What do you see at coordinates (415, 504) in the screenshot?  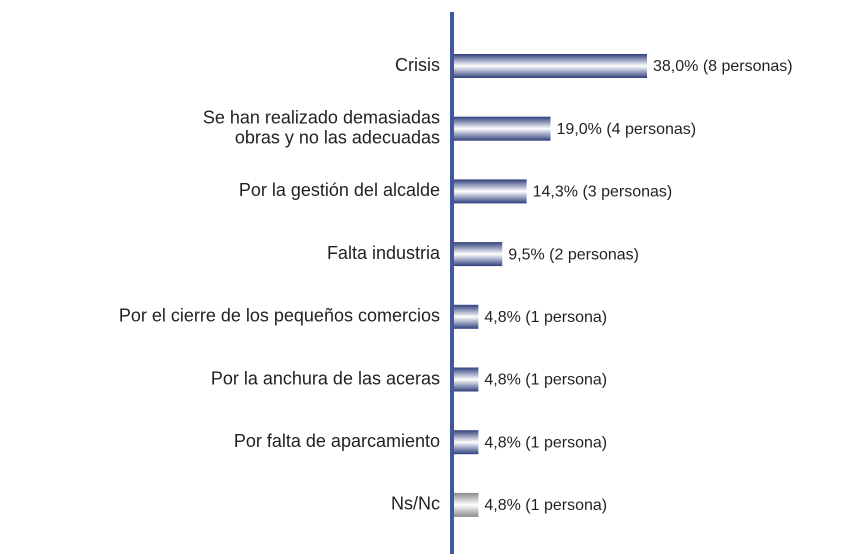 I see `category-label: Ns/Nc` at bounding box center [415, 504].